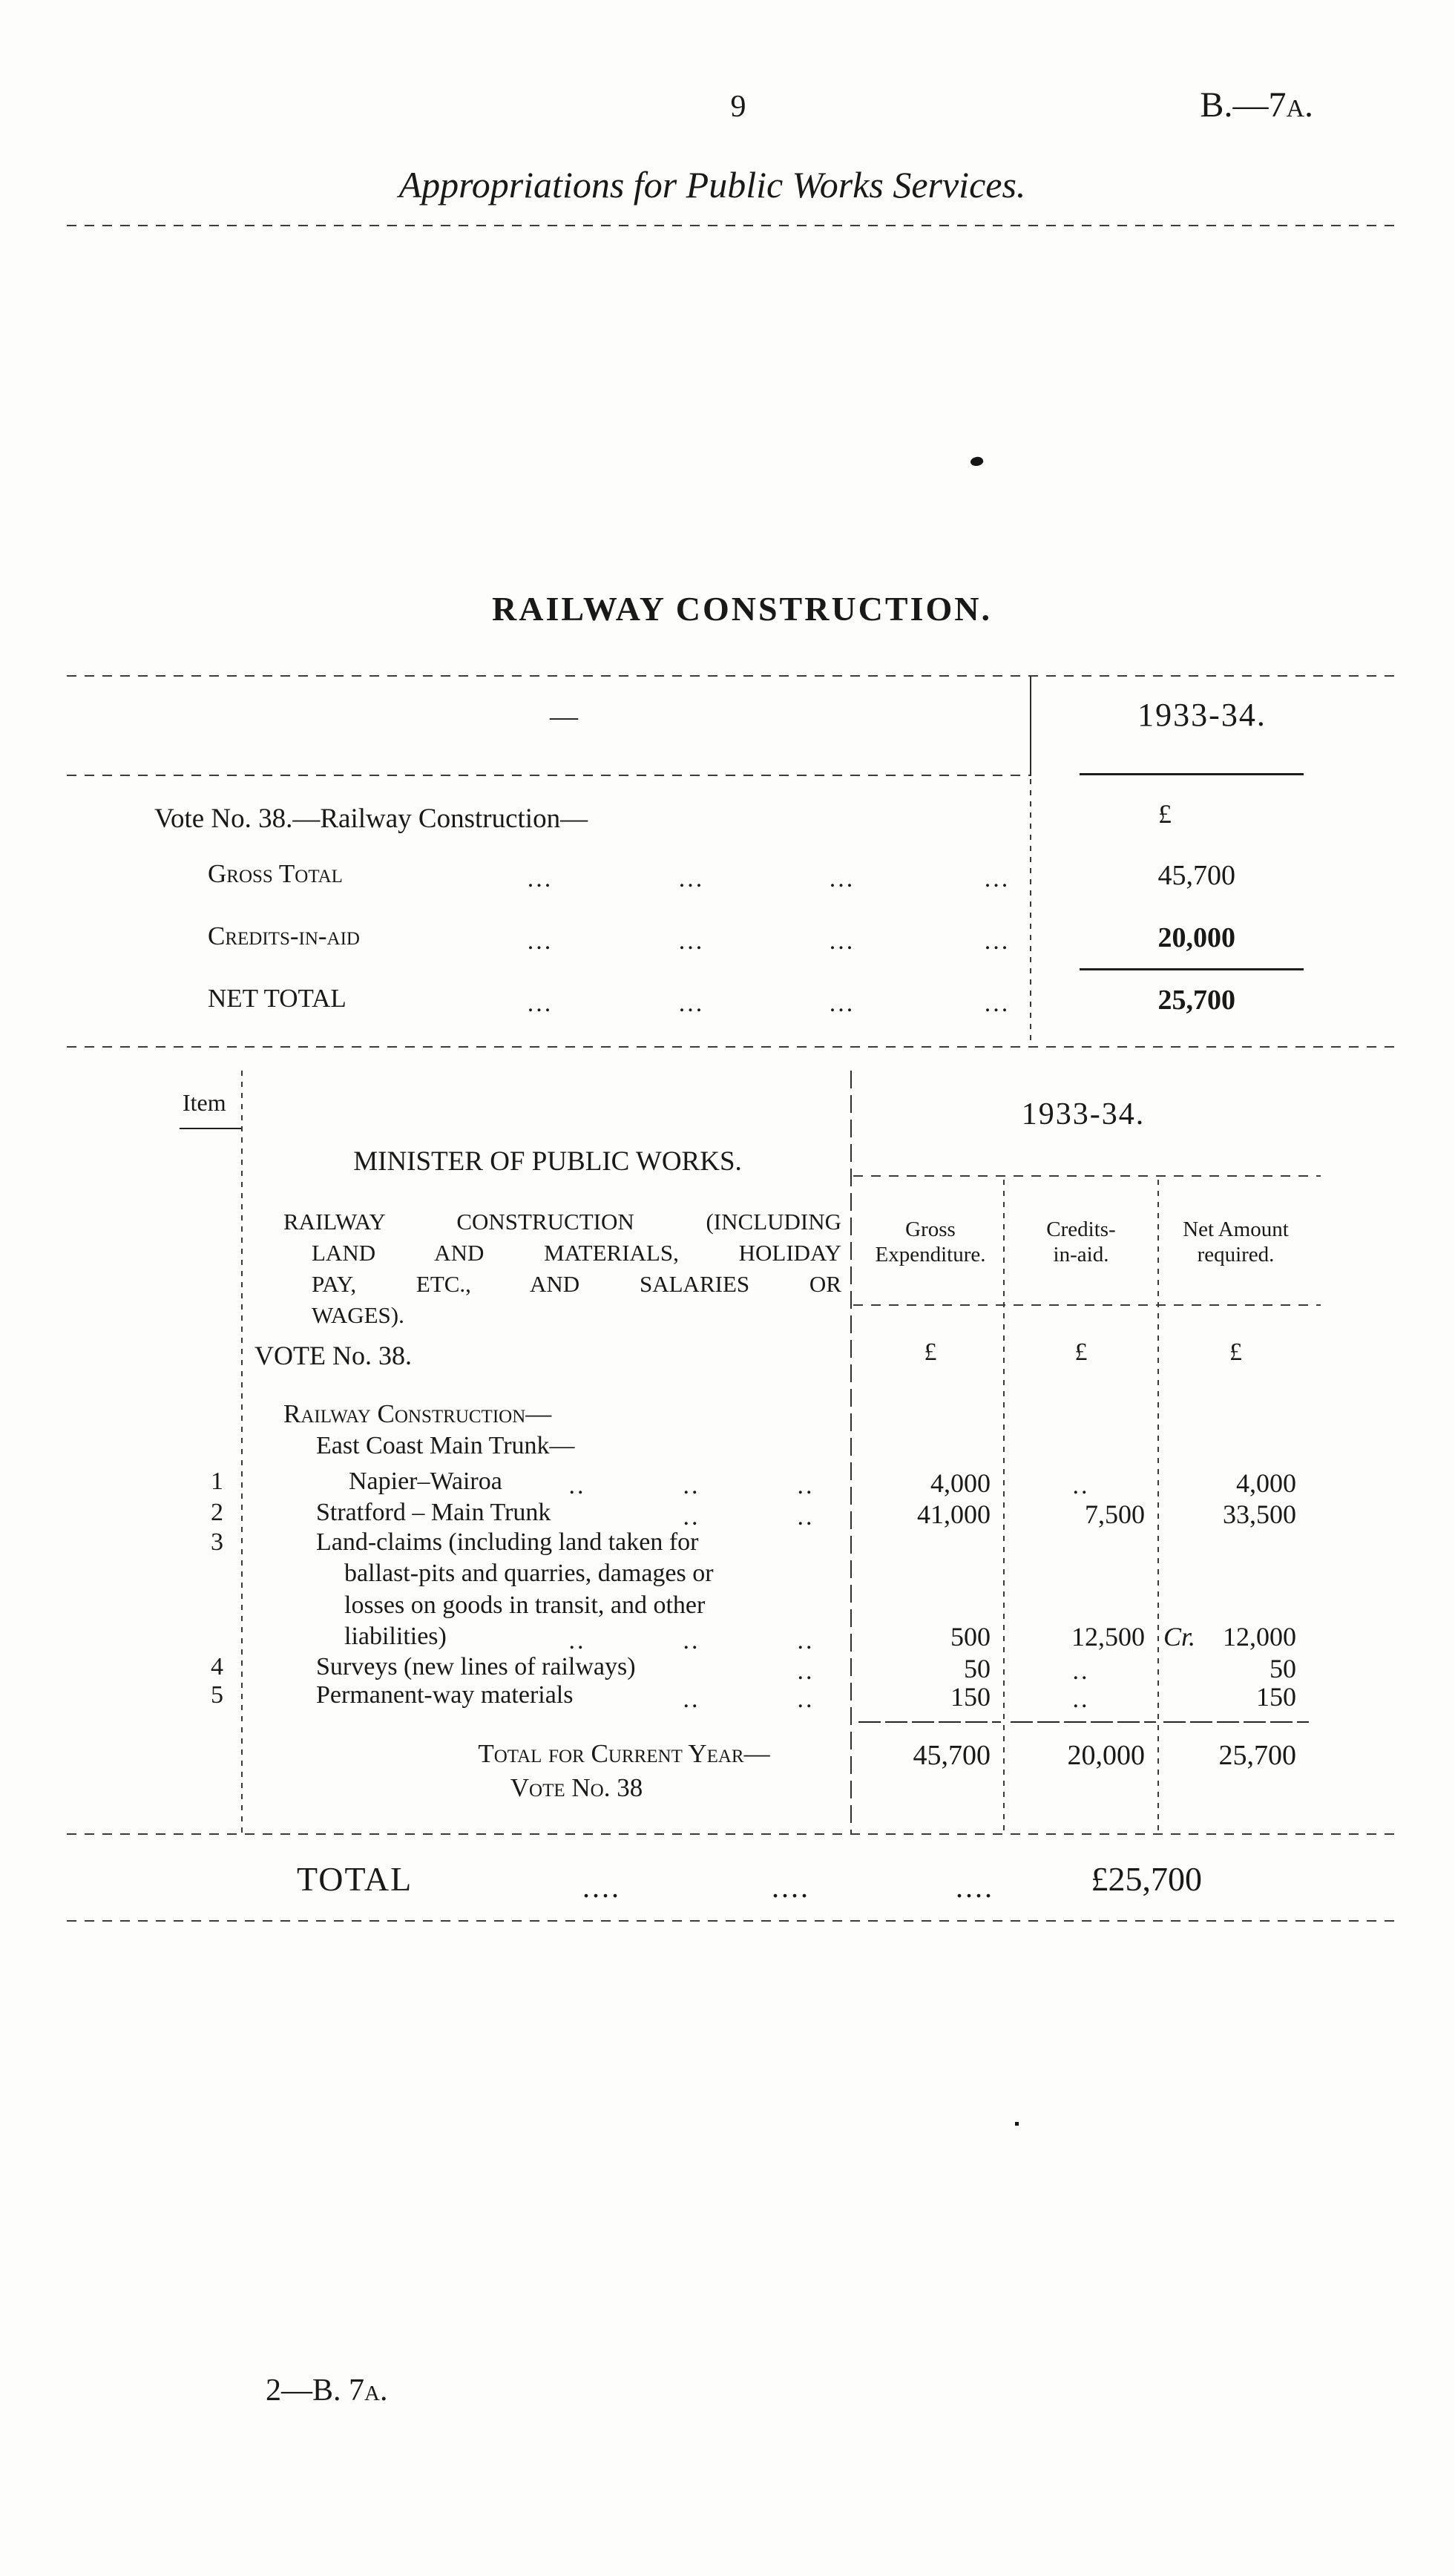 This screenshot has width=1455, height=2576. Describe the element at coordinates (1081, 1242) in the screenshot. I see `column-header-credits: Credits- in-aid.` at that location.